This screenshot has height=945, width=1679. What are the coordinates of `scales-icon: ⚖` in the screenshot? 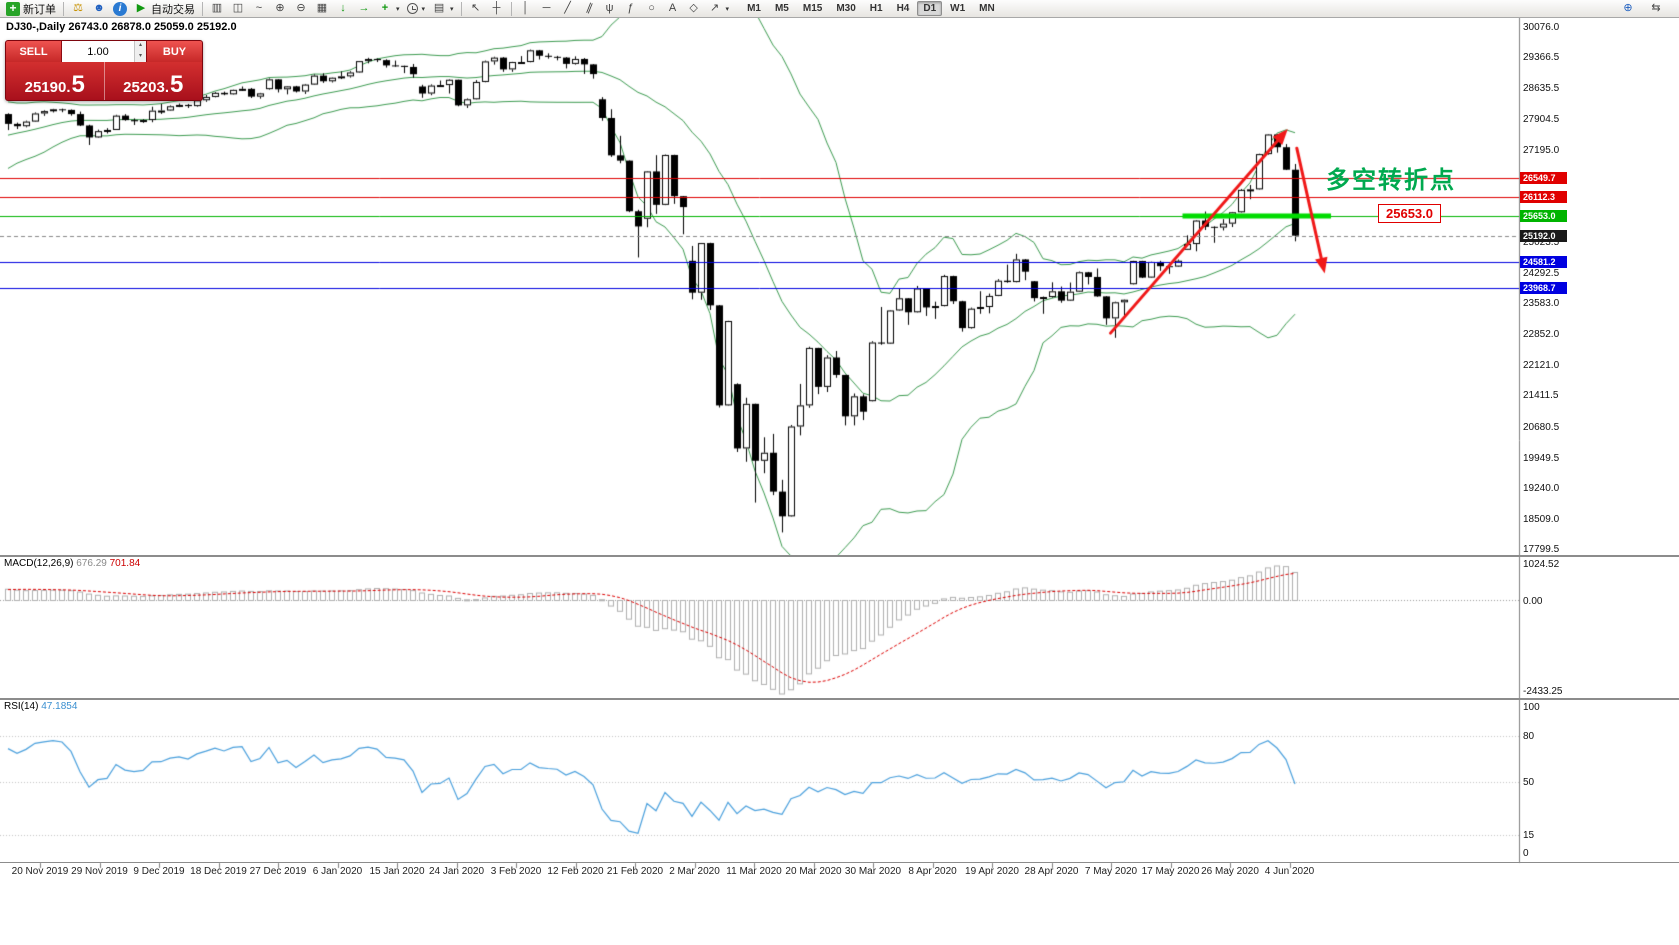 It's located at (78, 7).